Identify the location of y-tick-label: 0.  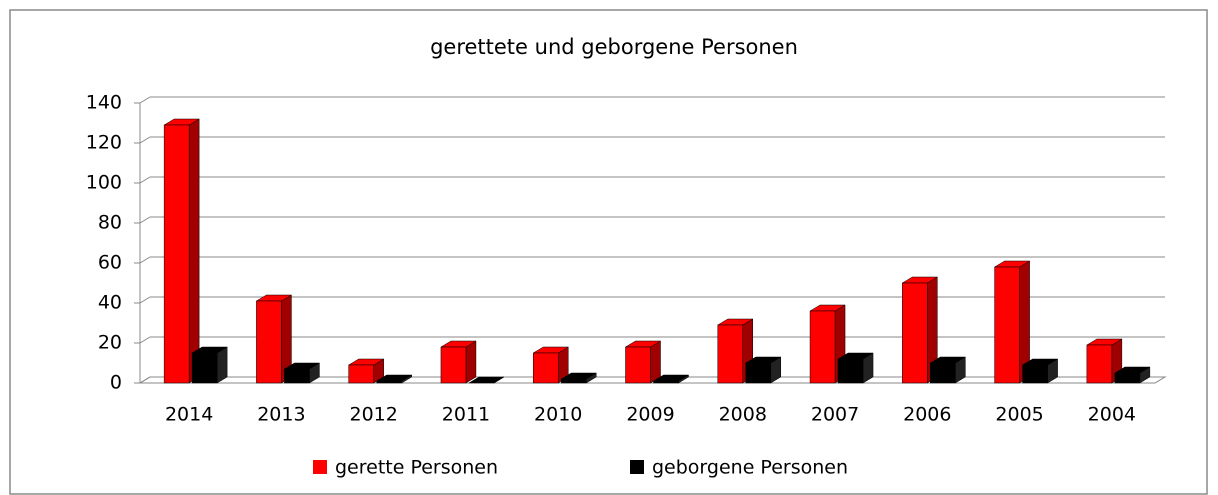
(116, 383).